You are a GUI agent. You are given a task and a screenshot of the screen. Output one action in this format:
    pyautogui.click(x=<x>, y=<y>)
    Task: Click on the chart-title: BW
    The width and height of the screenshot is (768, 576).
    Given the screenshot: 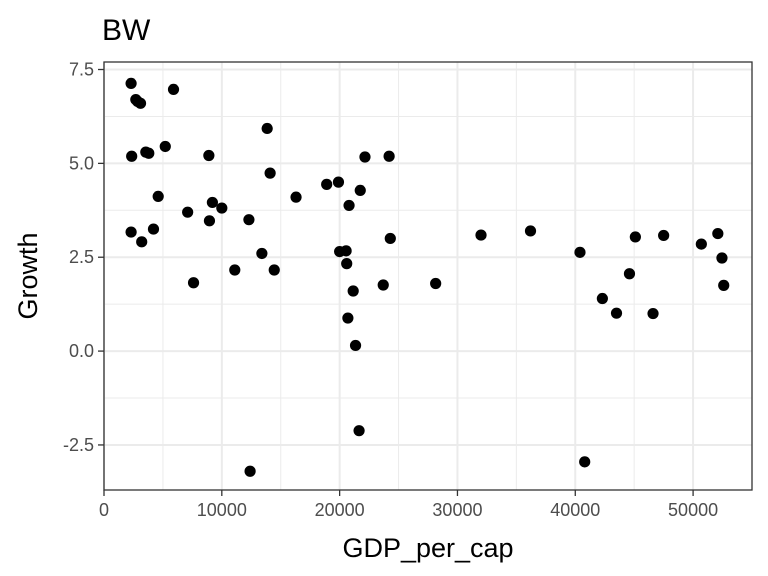 What is the action you would take?
    pyautogui.click(x=126, y=30)
    